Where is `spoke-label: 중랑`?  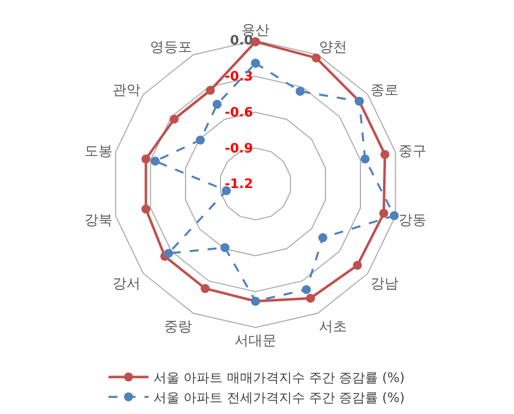
spoke-label: 중랑 is located at coordinates (178, 327).